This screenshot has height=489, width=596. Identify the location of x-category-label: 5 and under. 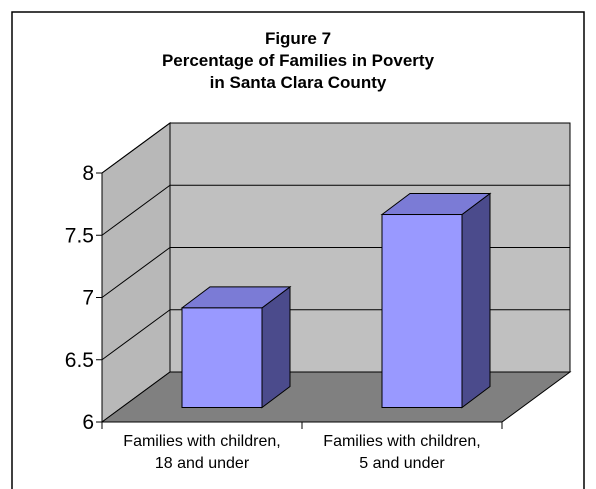
(402, 463).